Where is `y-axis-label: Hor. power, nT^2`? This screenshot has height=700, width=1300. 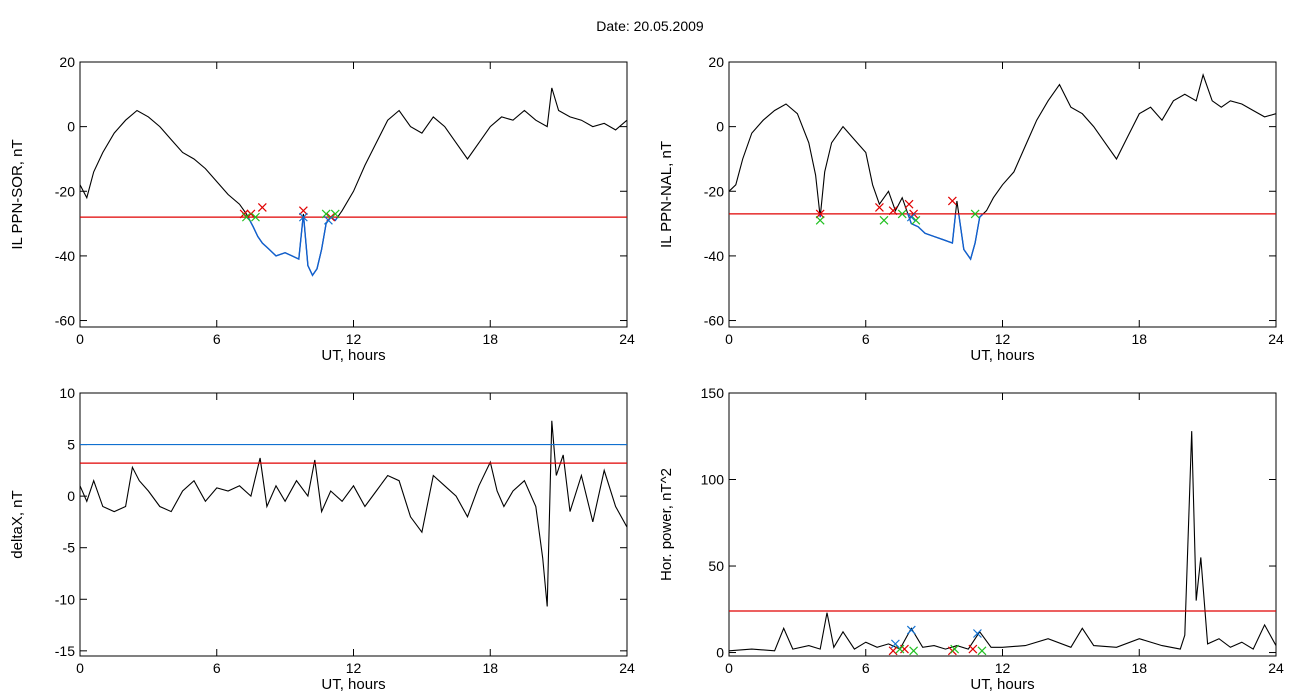
y-axis-label: Hor. power, nT^2 is located at coordinates (666, 524).